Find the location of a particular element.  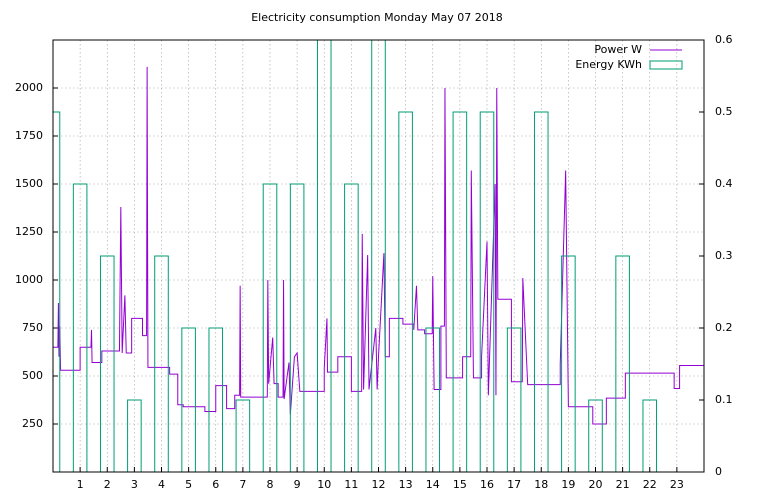

x-tick-label: 10 is located at coordinates (324, 484).